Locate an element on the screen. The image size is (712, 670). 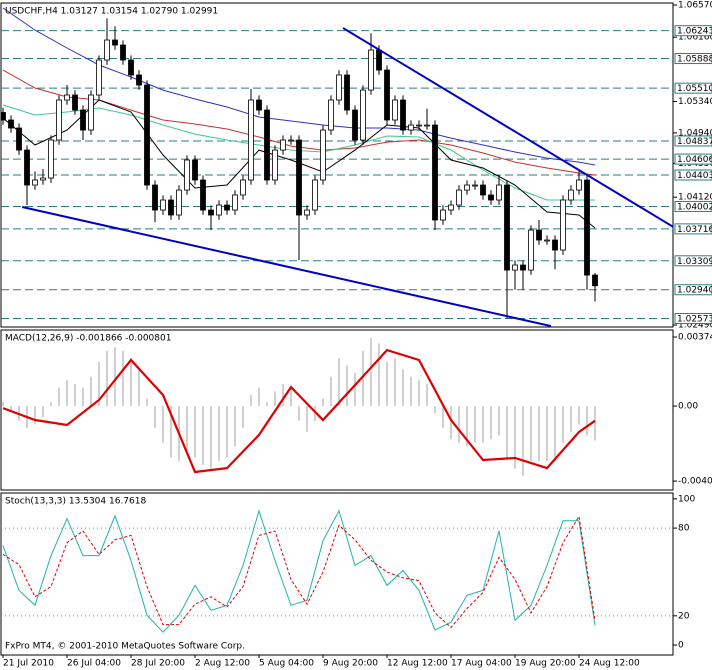
y-tick-label: 1.06570 is located at coordinates (695, 6).